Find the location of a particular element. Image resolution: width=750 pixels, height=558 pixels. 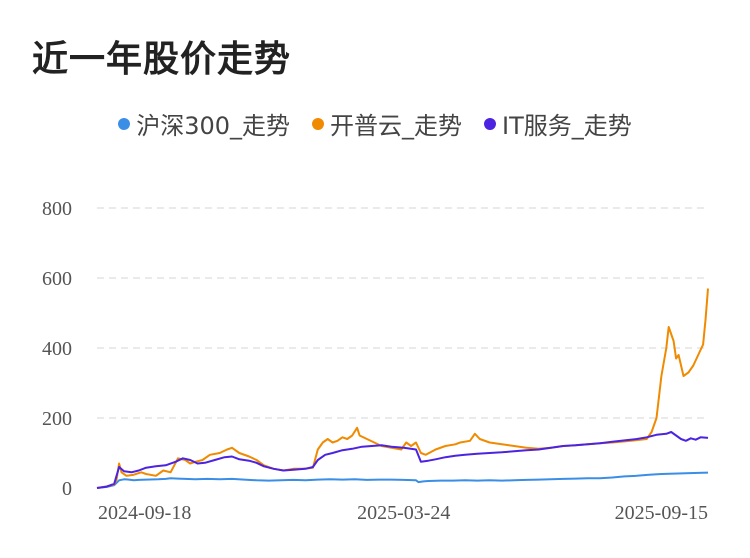

legend-item-it-service: IT服务_走势 is located at coordinates (558, 123).